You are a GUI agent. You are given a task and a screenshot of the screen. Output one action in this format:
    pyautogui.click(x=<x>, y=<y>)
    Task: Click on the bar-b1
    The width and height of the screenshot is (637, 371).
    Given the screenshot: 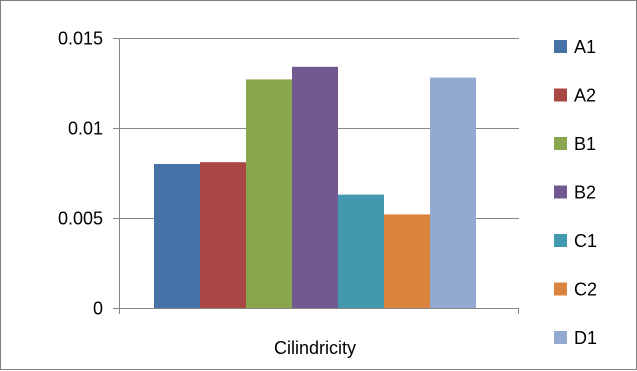 What is the action you would take?
    pyautogui.click(x=269, y=194)
    